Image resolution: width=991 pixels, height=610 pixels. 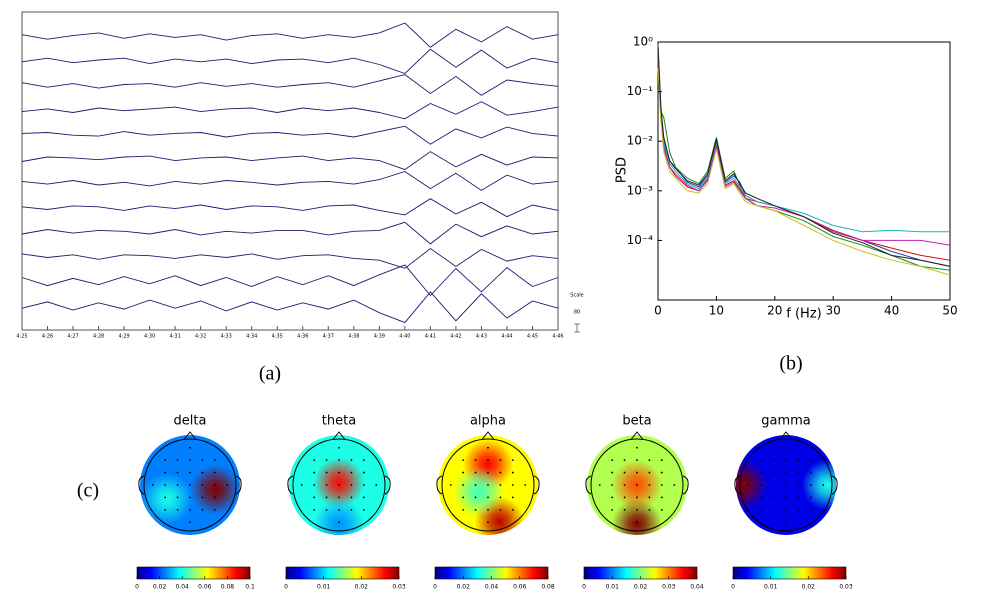 I want to click on x-tick-label: 4:33, so click(x=226, y=337).